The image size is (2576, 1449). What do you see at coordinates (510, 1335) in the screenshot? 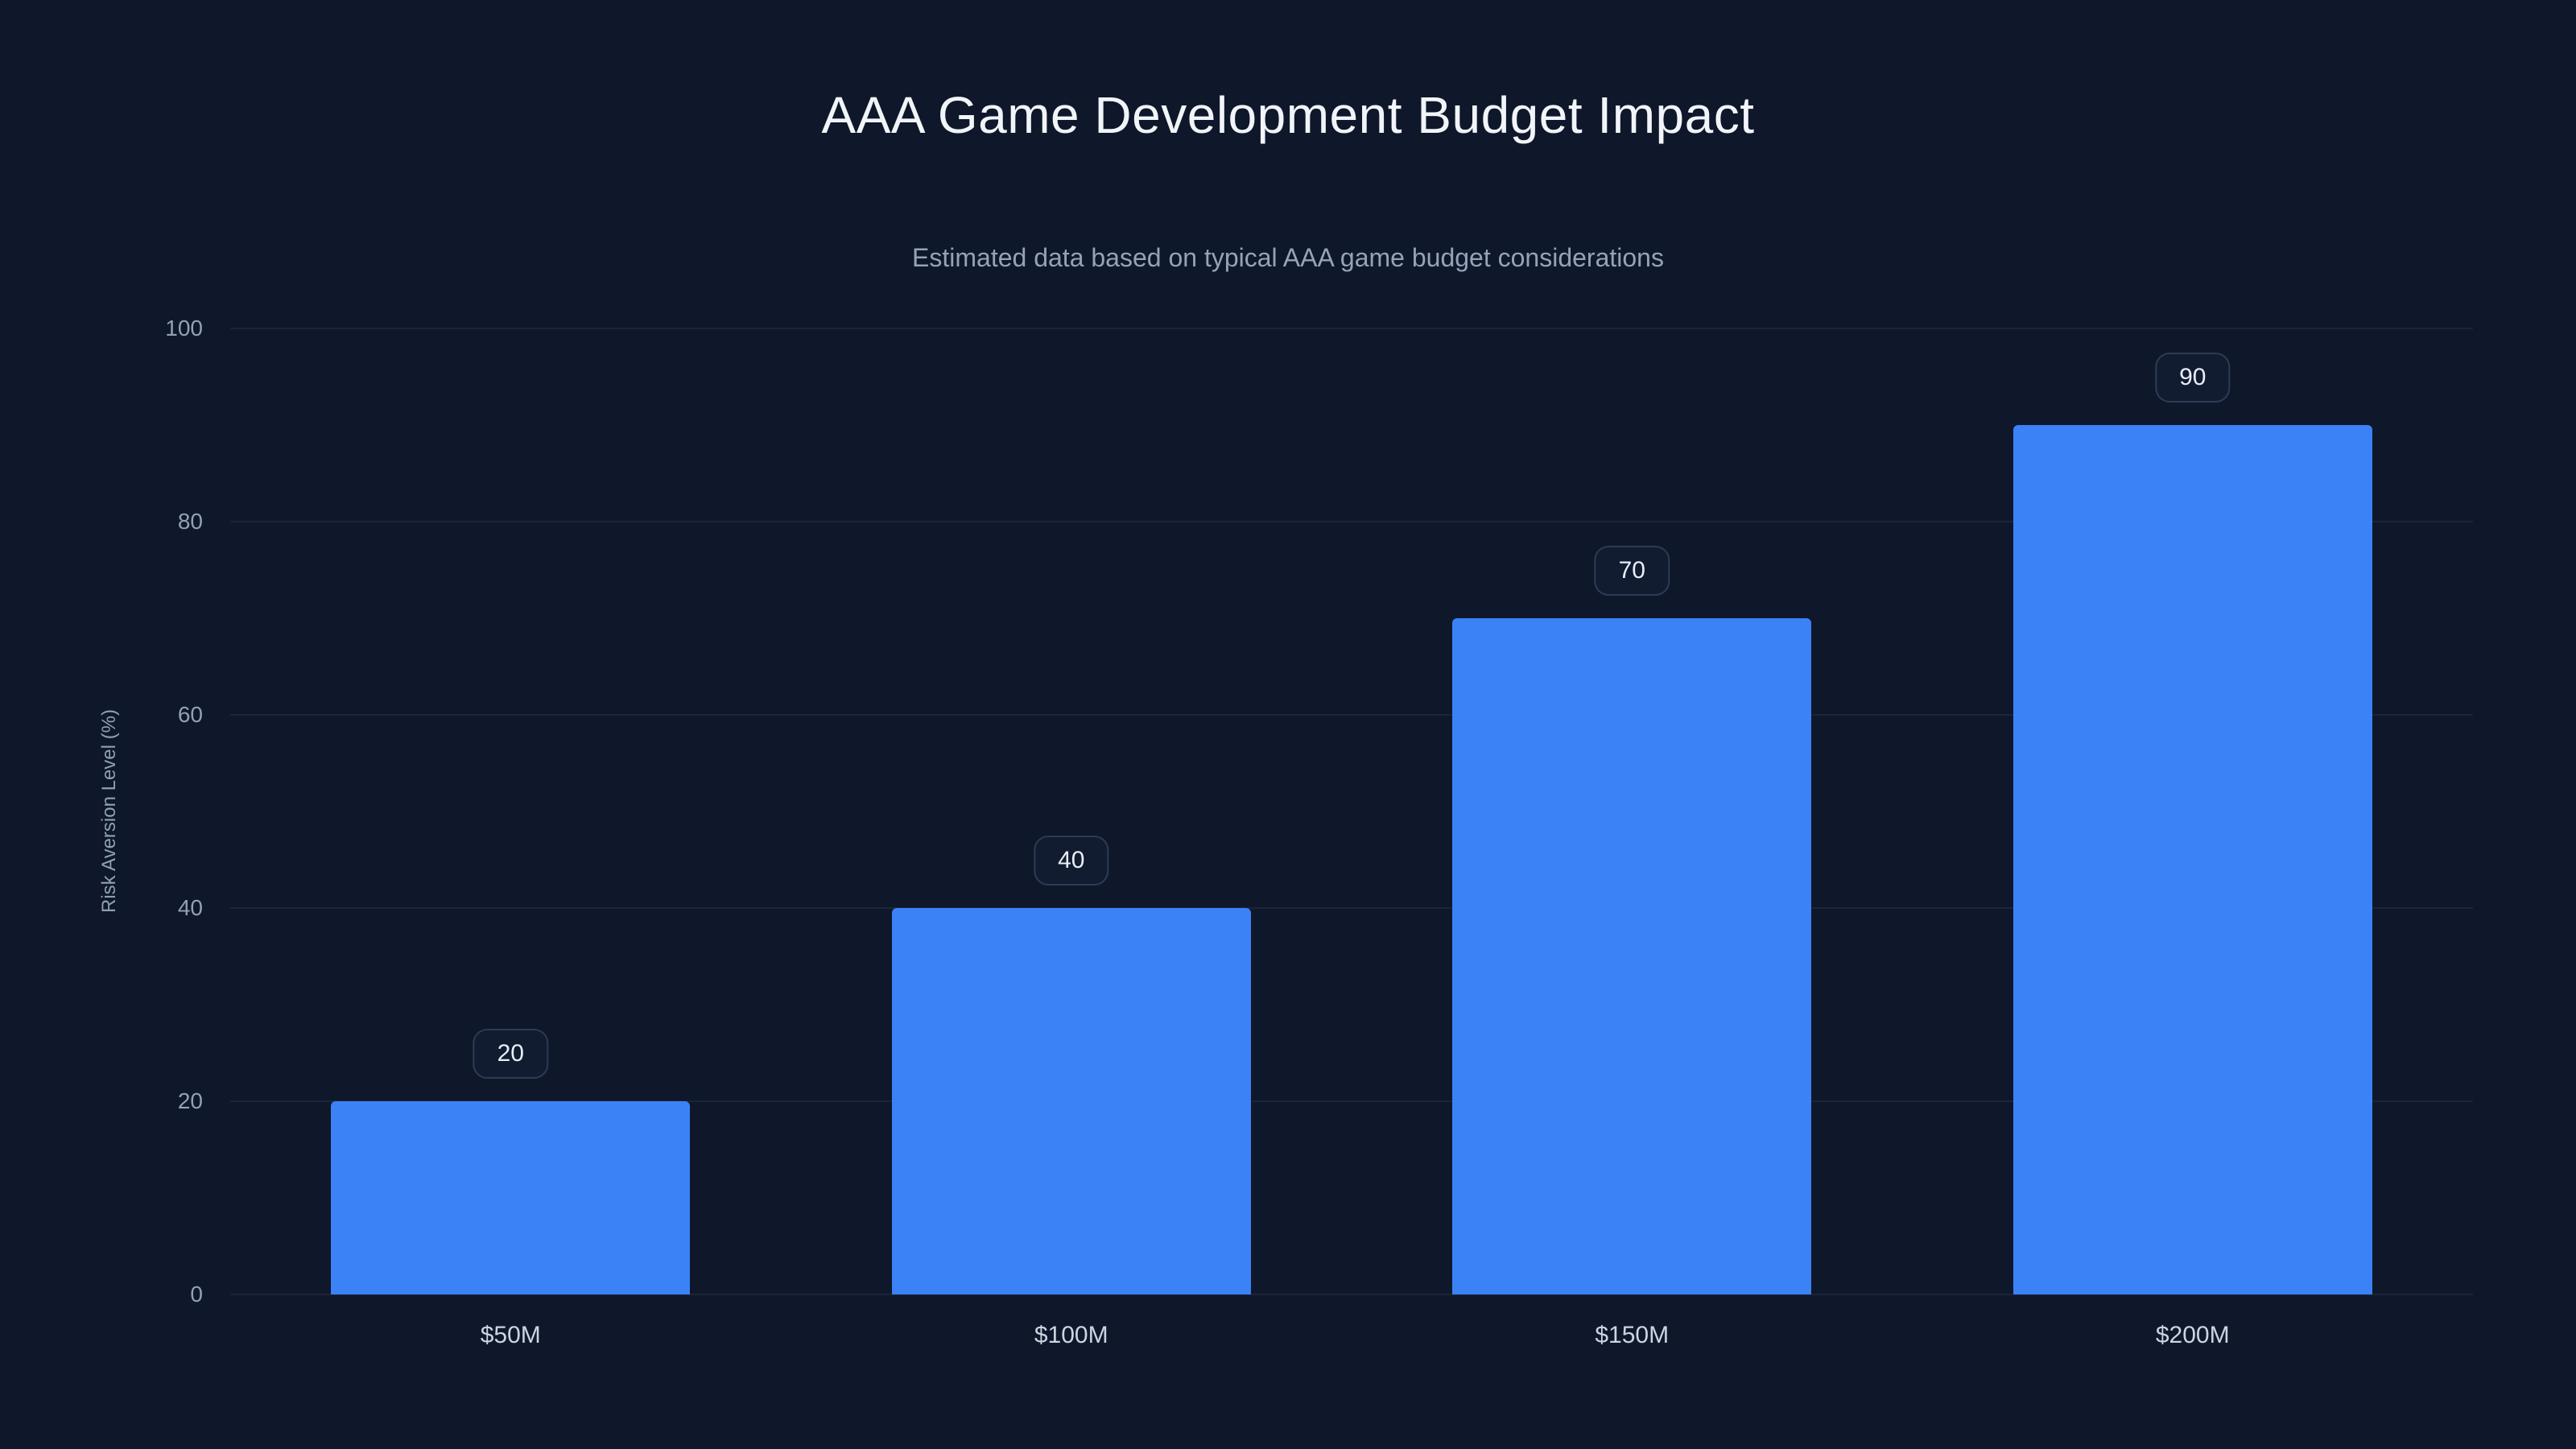
I see `x-tick-label: $50M` at bounding box center [510, 1335].